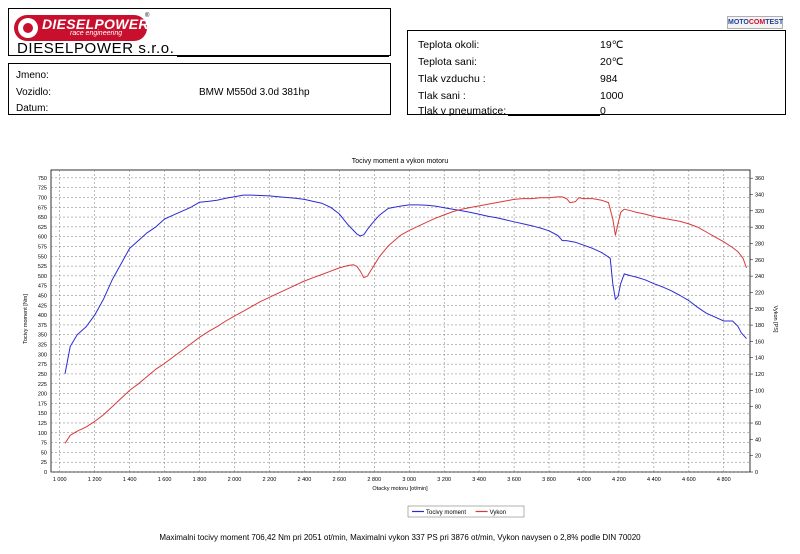  What do you see at coordinates (442, 96) in the screenshot?
I see `tlak-sani-label: Tlak sani :` at bounding box center [442, 96].